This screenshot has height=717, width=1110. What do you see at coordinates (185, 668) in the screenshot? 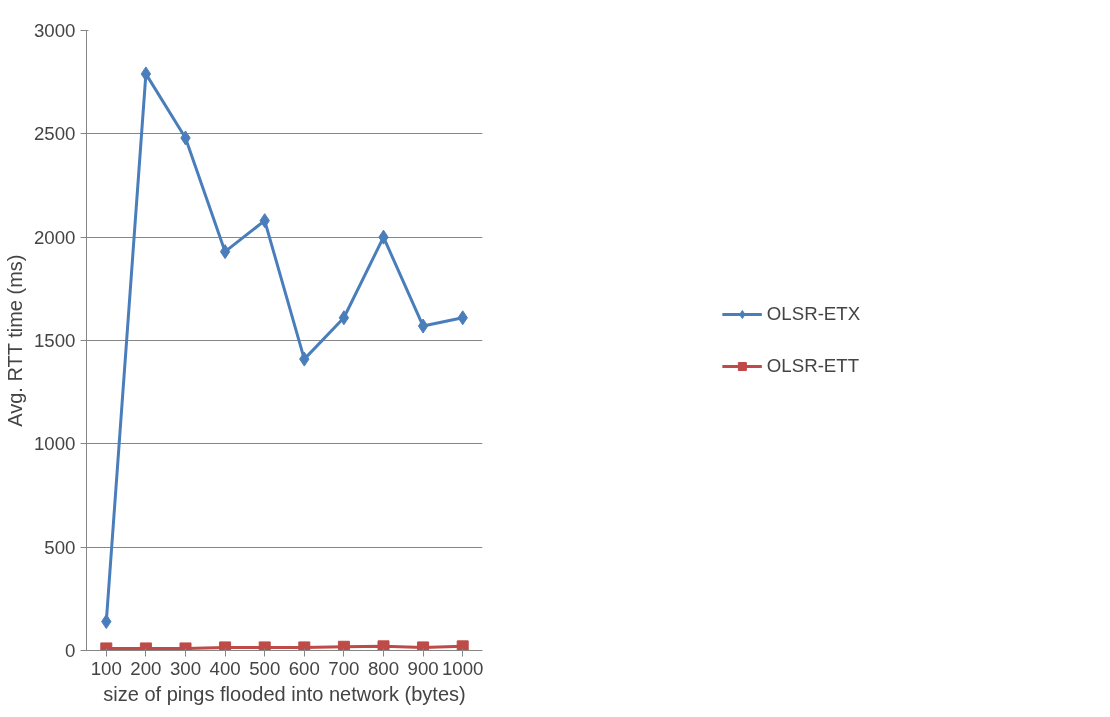
I see `x-tick-label: 300` at bounding box center [185, 668].